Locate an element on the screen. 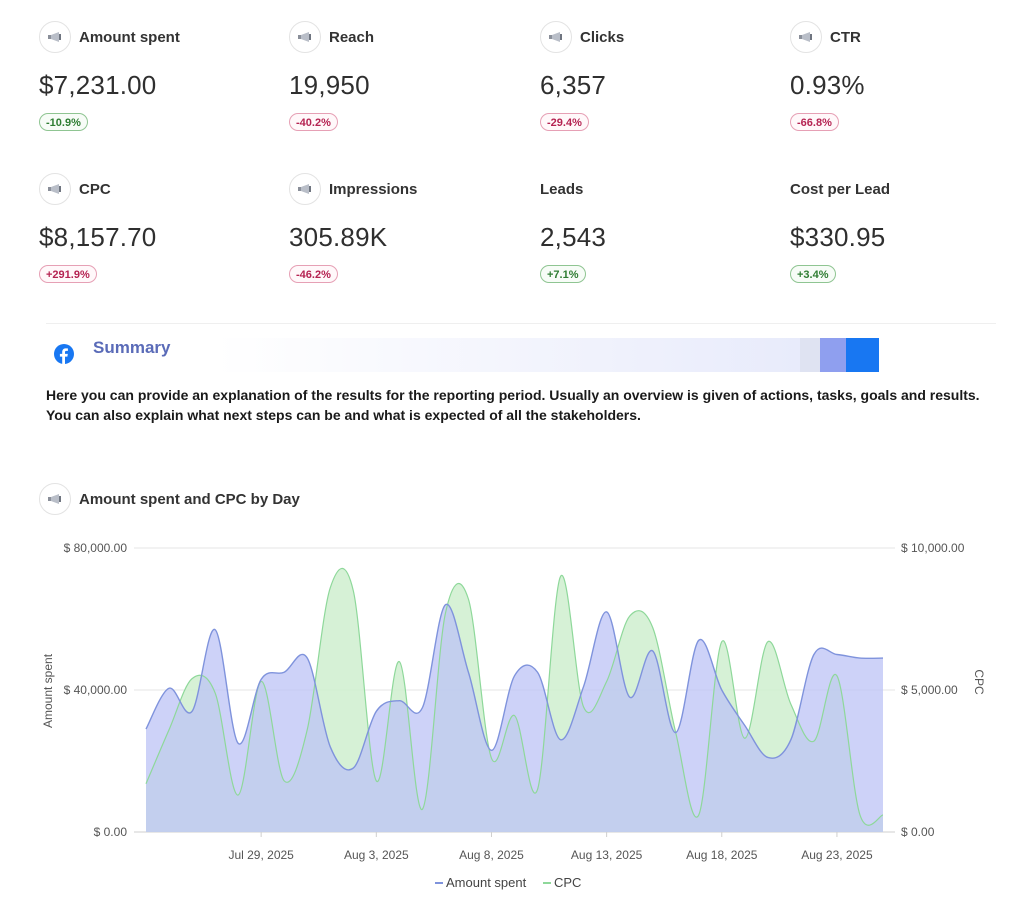 This screenshot has height=917, width=1024. kpi-value: 6,357 is located at coordinates (573, 85).